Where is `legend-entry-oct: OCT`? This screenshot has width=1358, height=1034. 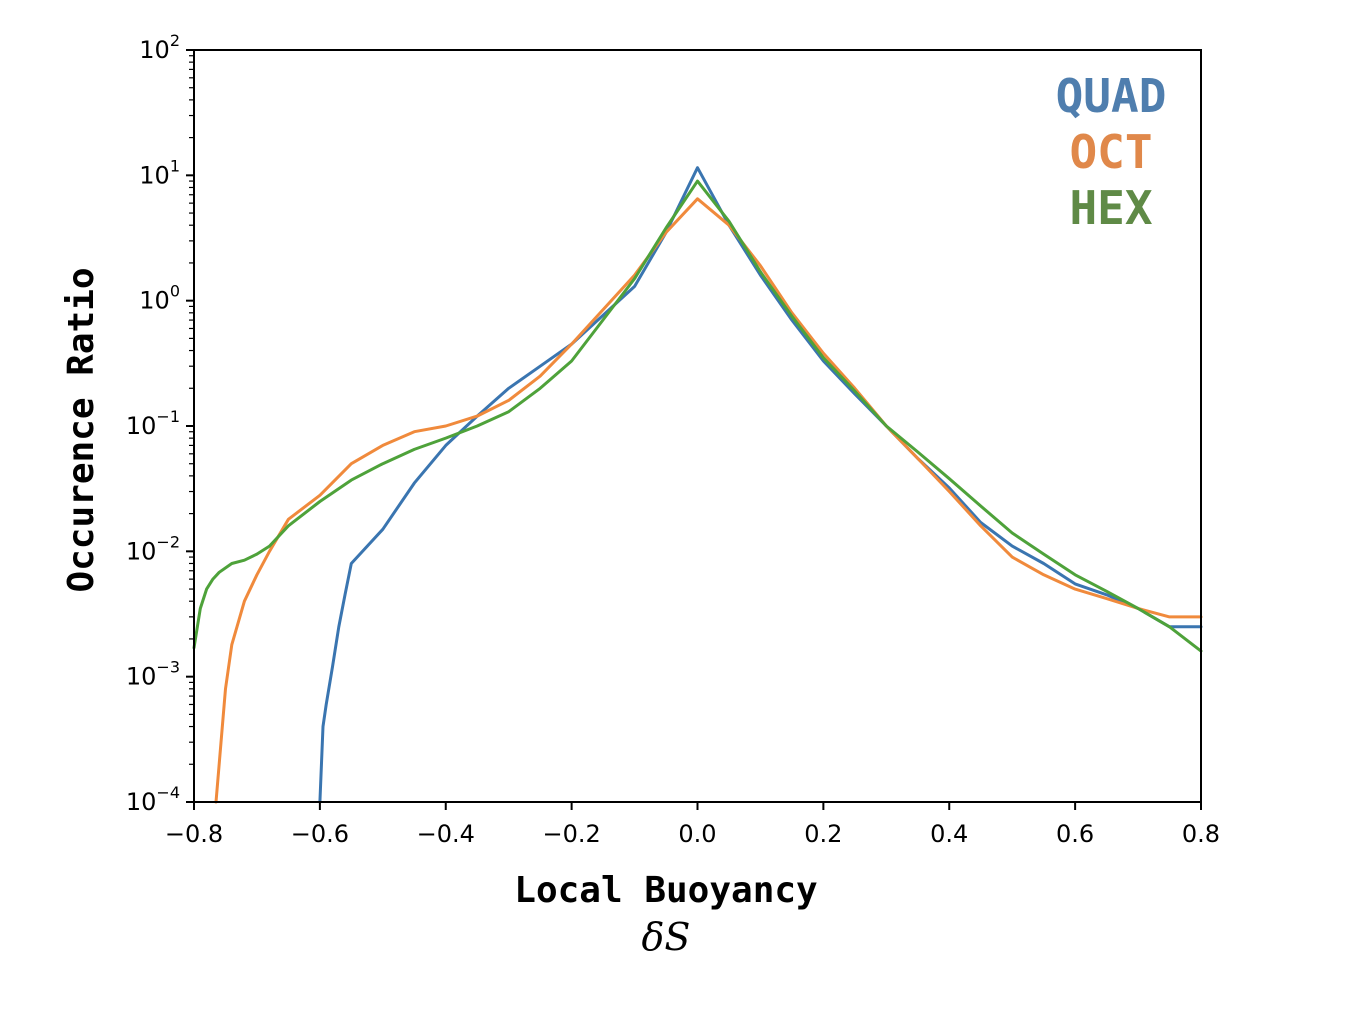 legend-entry-oct: OCT is located at coordinates (1110, 152).